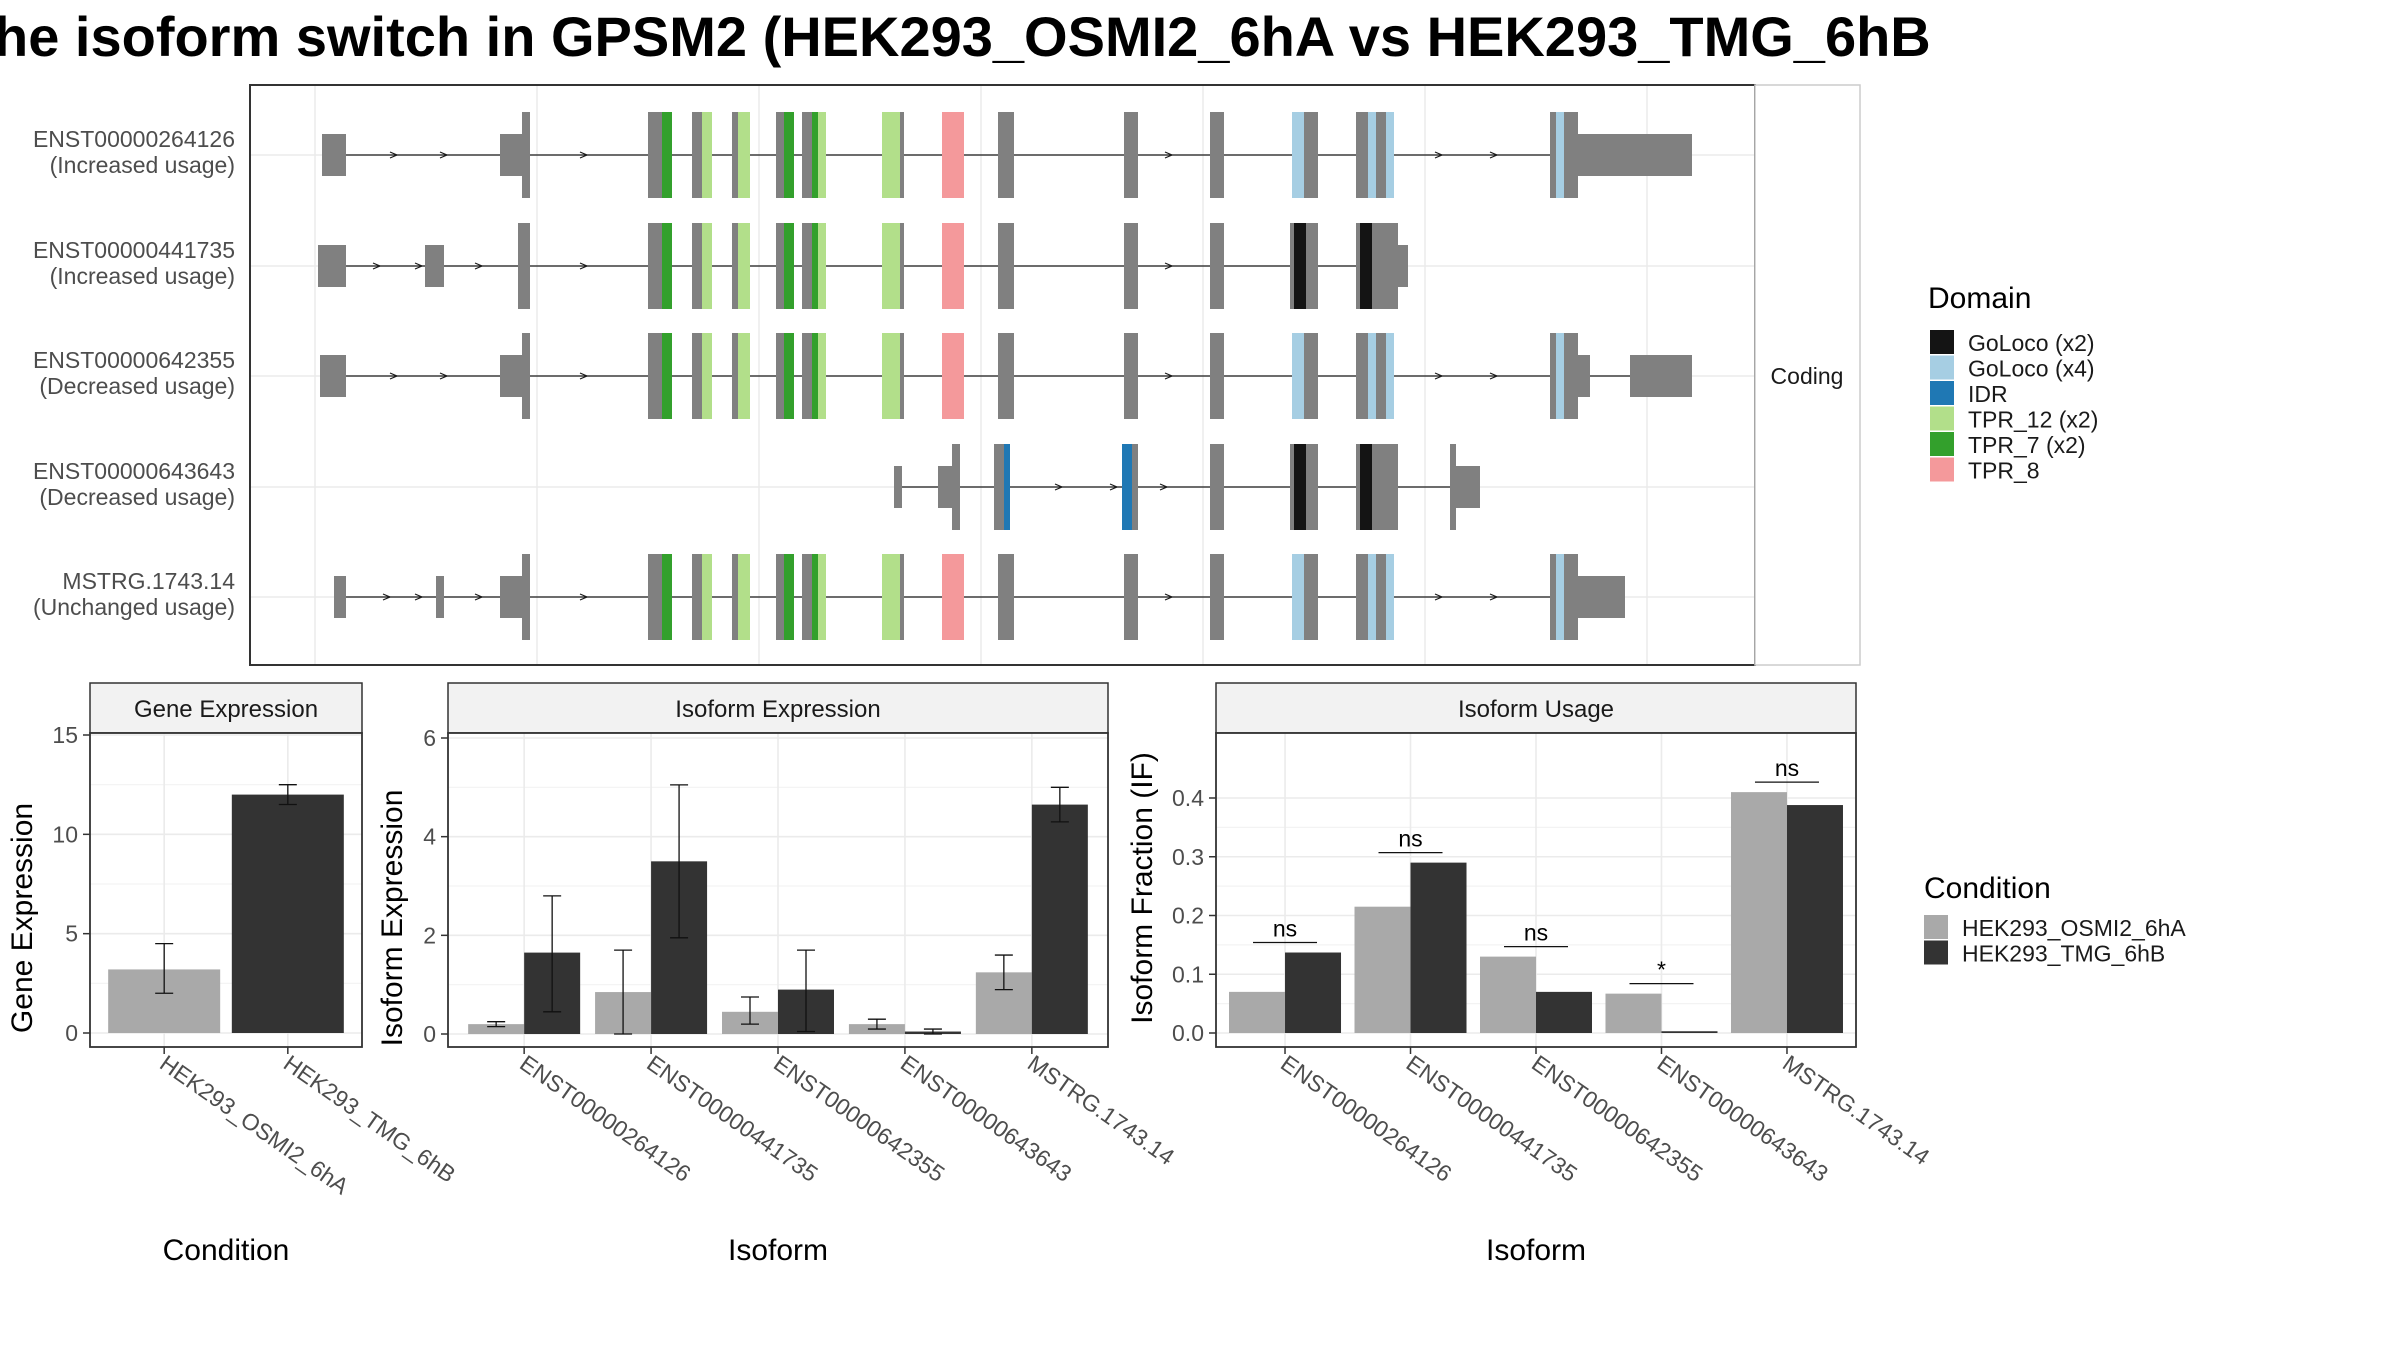 Image resolution: width=2400 pixels, height=1350 pixels. What do you see at coordinates (1188, 798) in the screenshot?
I see `y-tick-label: 0.4` at bounding box center [1188, 798].